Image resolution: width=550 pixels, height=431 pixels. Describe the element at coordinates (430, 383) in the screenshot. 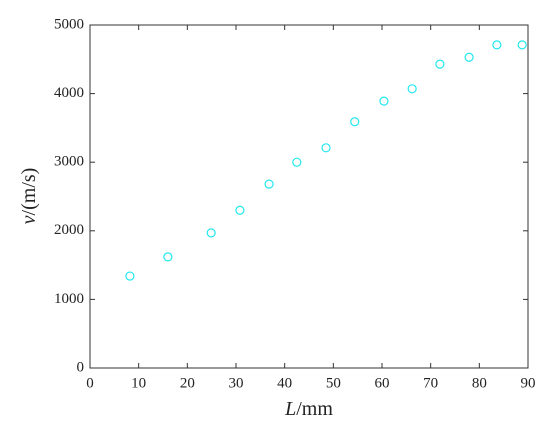

I see `x-tick-label: 70` at that location.